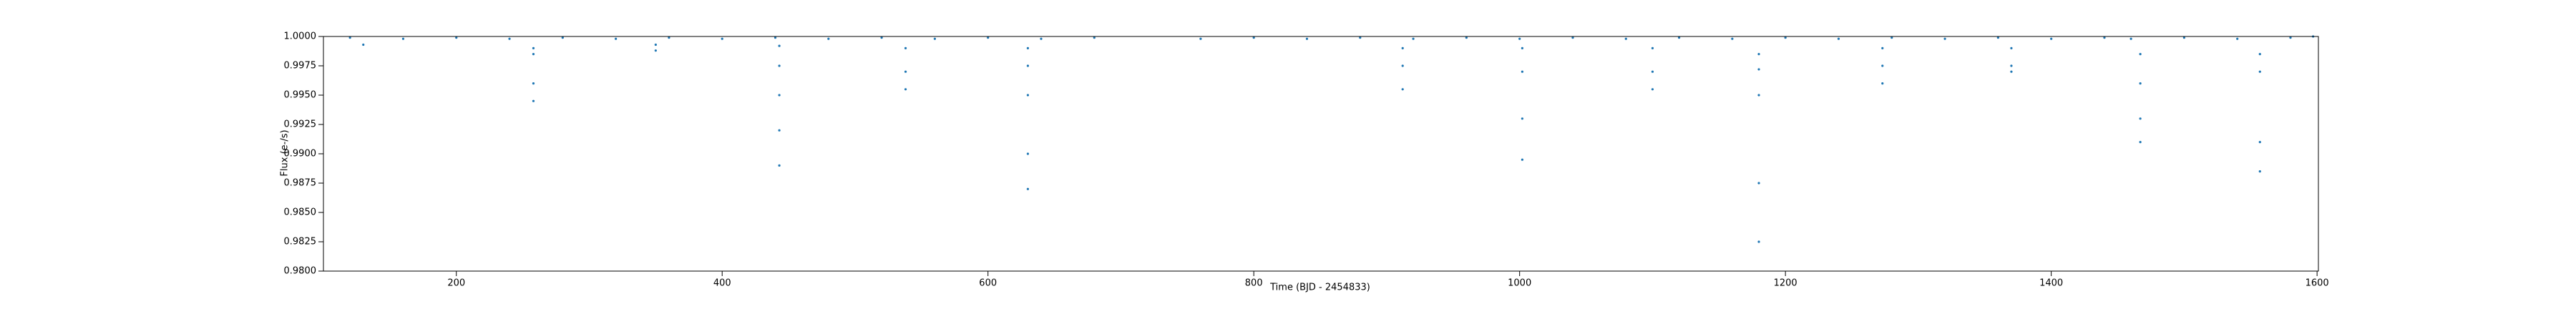 The width and height of the screenshot is (2576, 309). I want to click on y-tick-label: 0.9950, so click(300, 95).